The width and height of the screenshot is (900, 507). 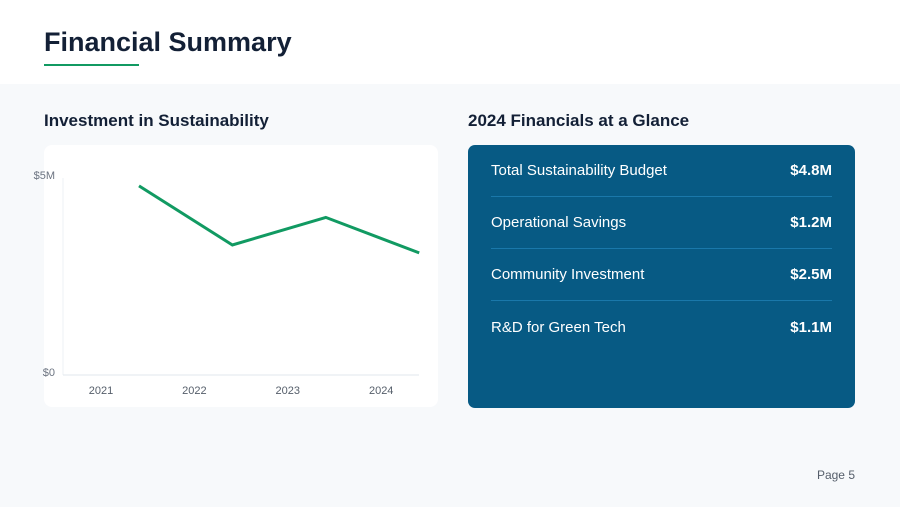 What do you see at coordinates (811, 274) in the screenshot?
I see `row-value: $2.5M` at bounding box center [811, 274].